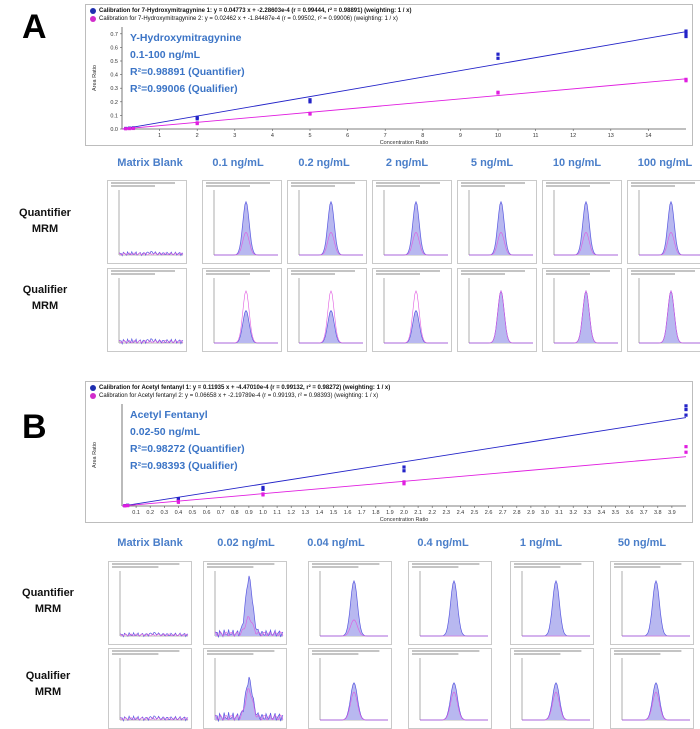 This screenshot has width=700, height=729. I want to click on x-tick-label: 3.3, so click(587, 513).